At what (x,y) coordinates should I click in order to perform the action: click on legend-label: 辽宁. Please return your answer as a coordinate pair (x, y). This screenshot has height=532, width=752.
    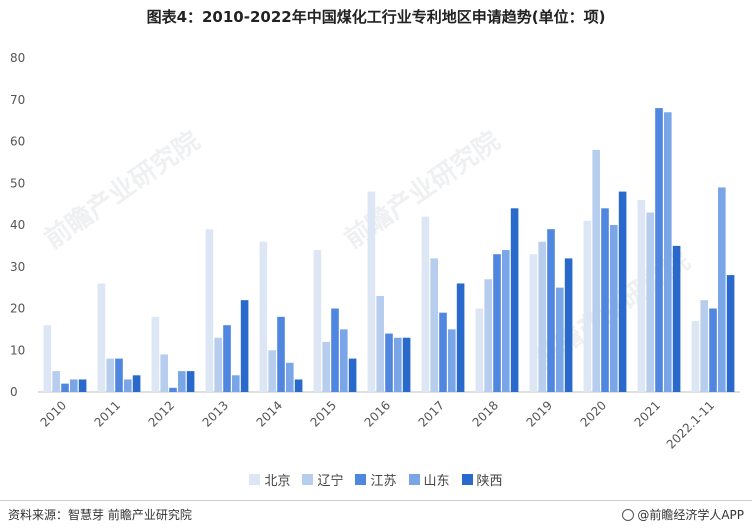
    Looking at the image, I should click on (330, 481).